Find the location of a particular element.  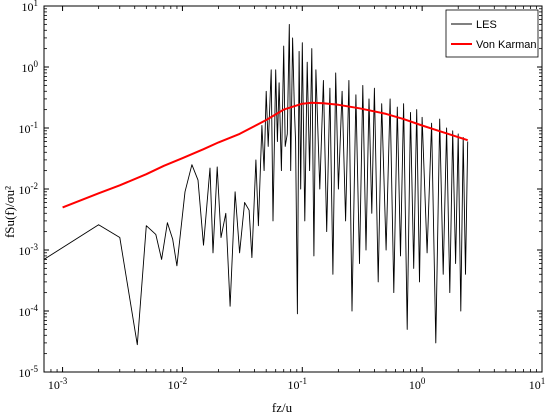

y-tick-label: 10⁻¹ is located at coordinates (29, 128).